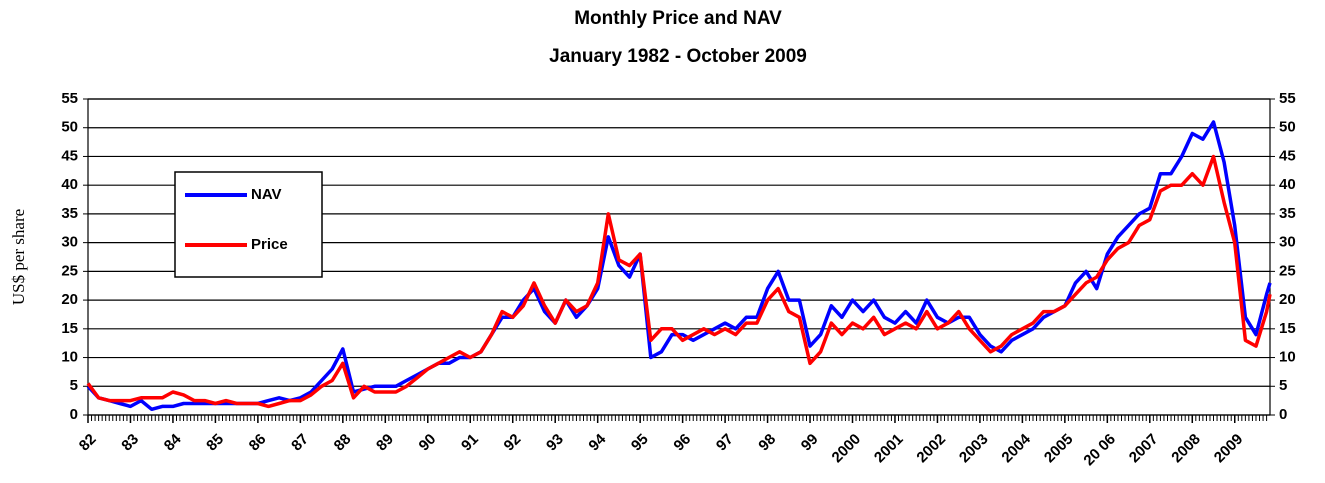  I want to click on x-tick-label: 96, so click(682, 443).